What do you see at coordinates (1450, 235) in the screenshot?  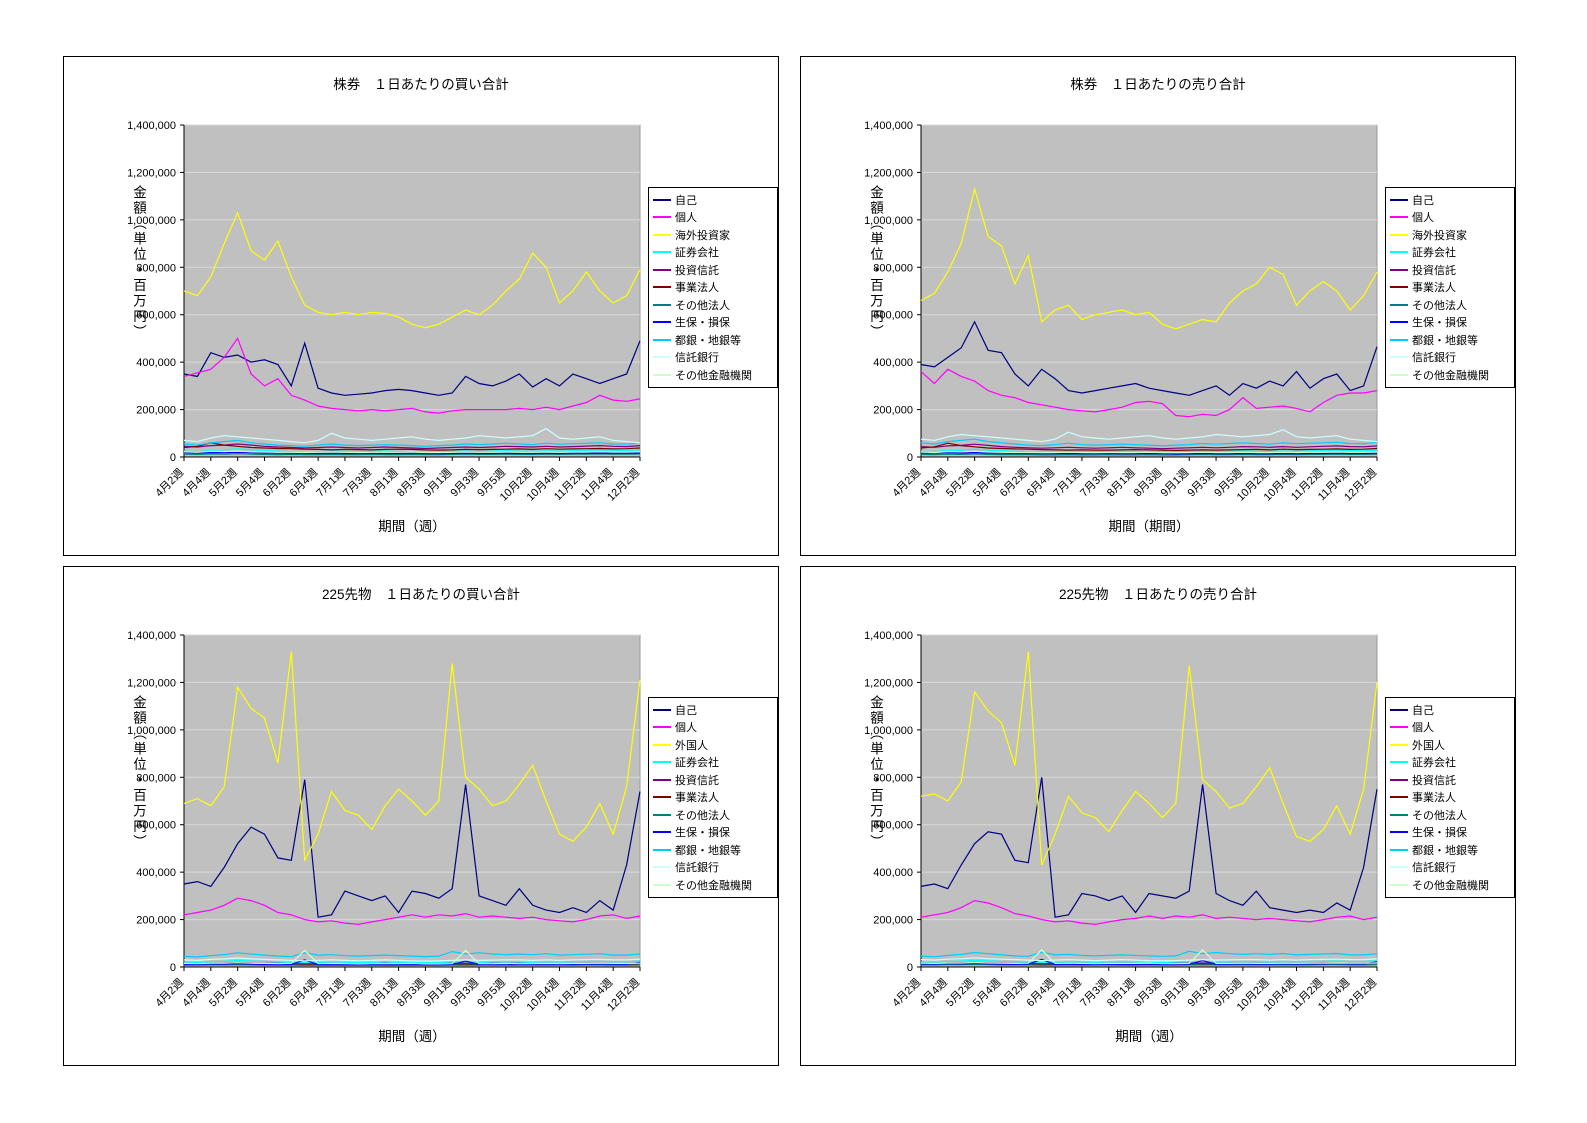 I see `legend-item: 海外投資家` at bounding box center [1450, 235].